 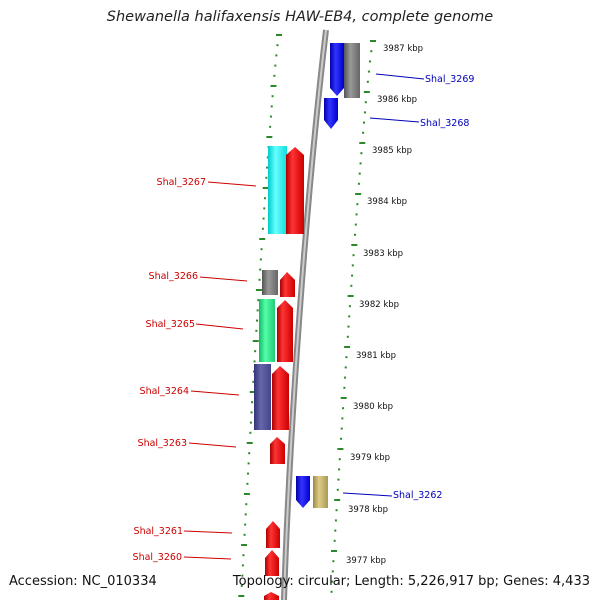 What do you see at coordinates (181, 182) in the screenshot?
I see `gene-label-shal-3267: Shal_3267` at bounding box center [181, 182].